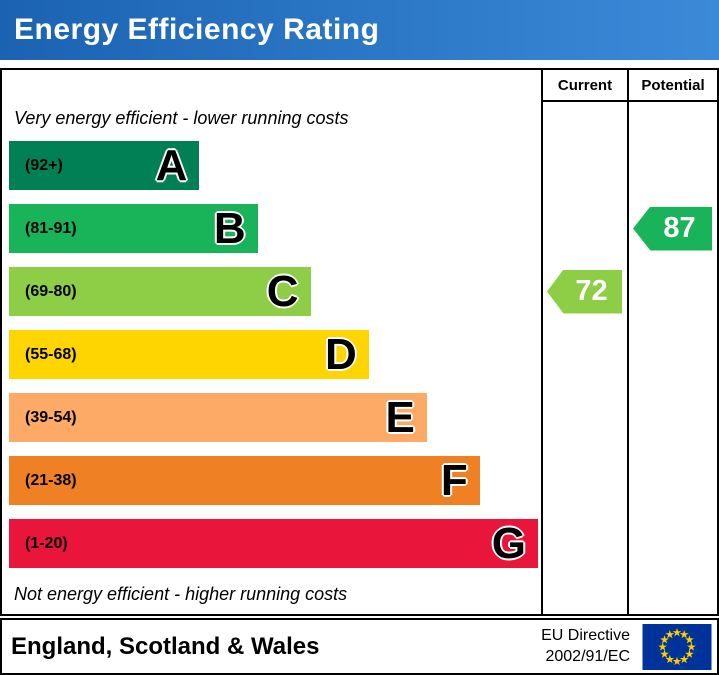  What do you see at coordinates (273, 165) in the screenshot?
I see `band-row-a: (92+) A` at bounding box center [273, 165].